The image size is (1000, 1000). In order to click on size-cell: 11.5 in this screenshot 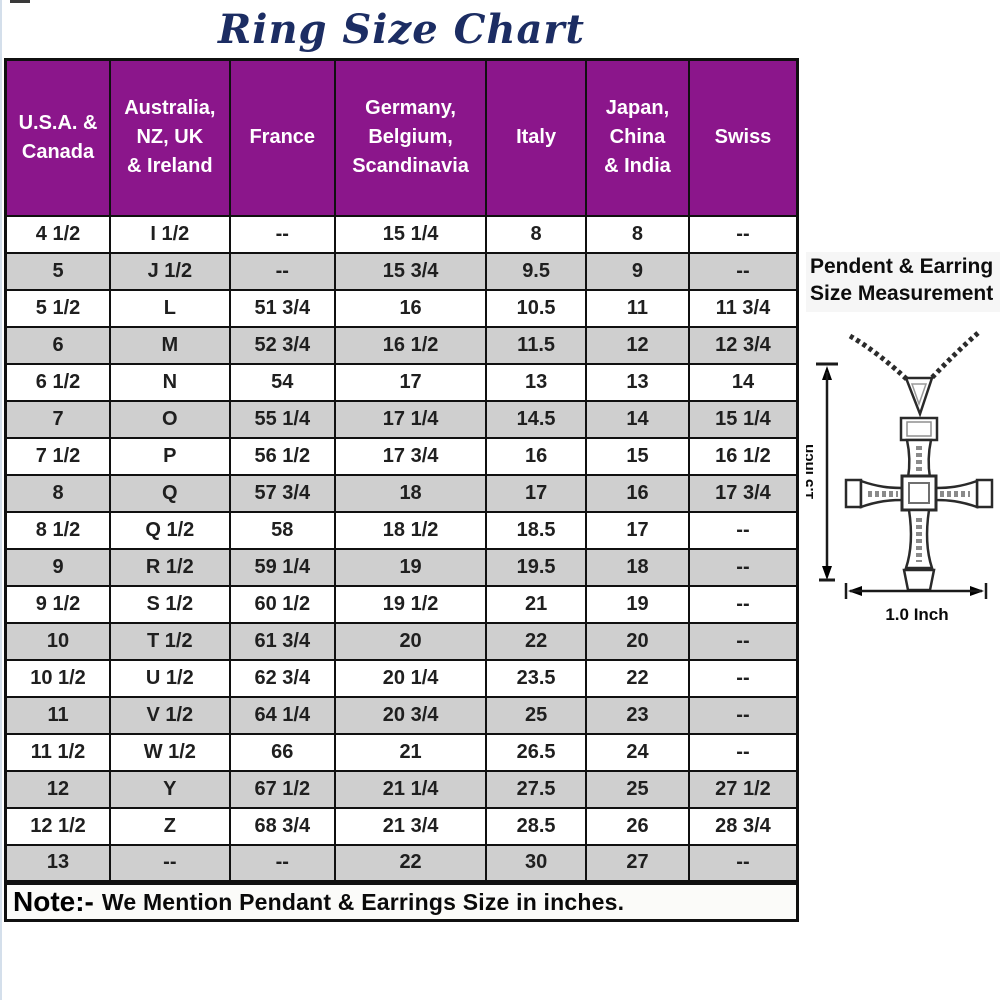, I will do `click(536, 345)`.